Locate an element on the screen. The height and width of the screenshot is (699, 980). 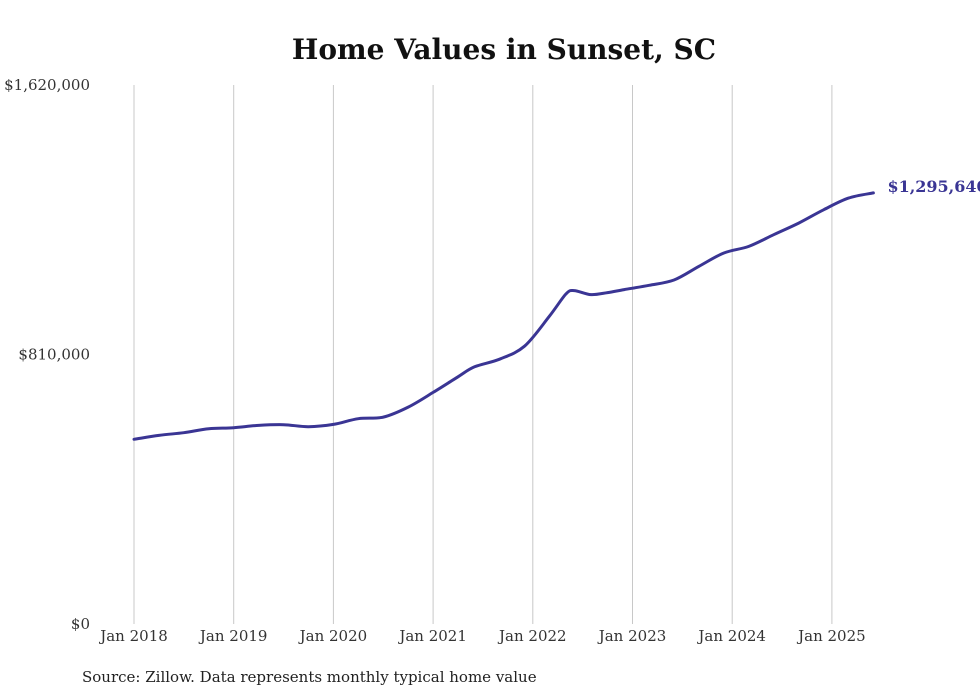
y-tick-label: $1,620,000 is located at coordinates (47, 85).